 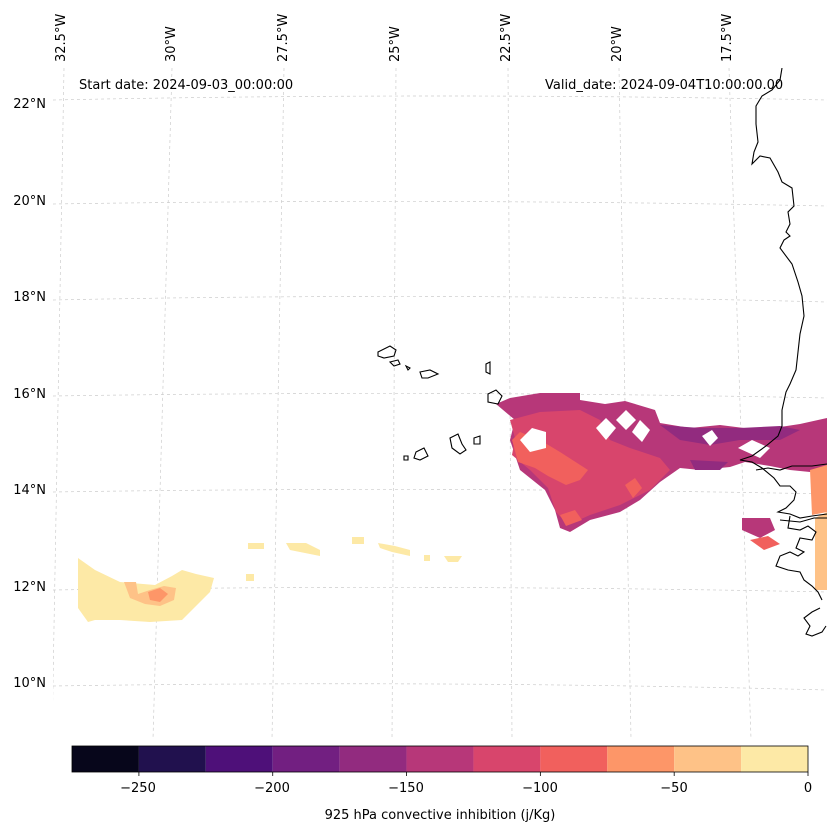 I want to click on cin-region-offshore-inner, so click(x=590, y=467).